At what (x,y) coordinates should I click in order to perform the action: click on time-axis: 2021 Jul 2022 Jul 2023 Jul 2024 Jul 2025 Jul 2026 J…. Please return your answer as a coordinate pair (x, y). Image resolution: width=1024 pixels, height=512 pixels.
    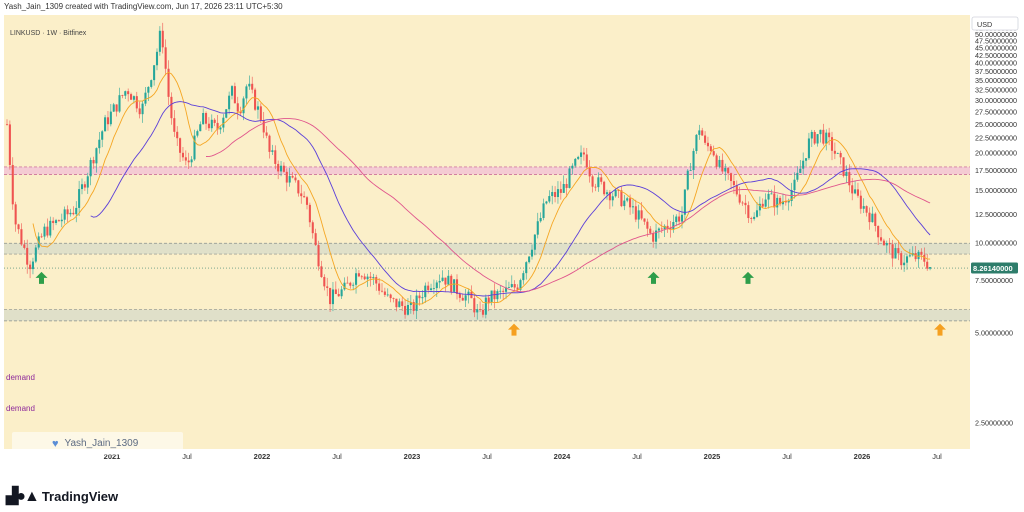
    Looking at the image, I should click on (485, 464).